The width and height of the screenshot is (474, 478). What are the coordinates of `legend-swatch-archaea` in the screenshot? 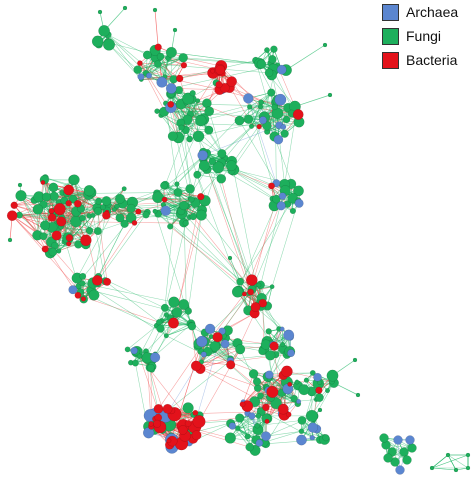 It's located at (390, 12).